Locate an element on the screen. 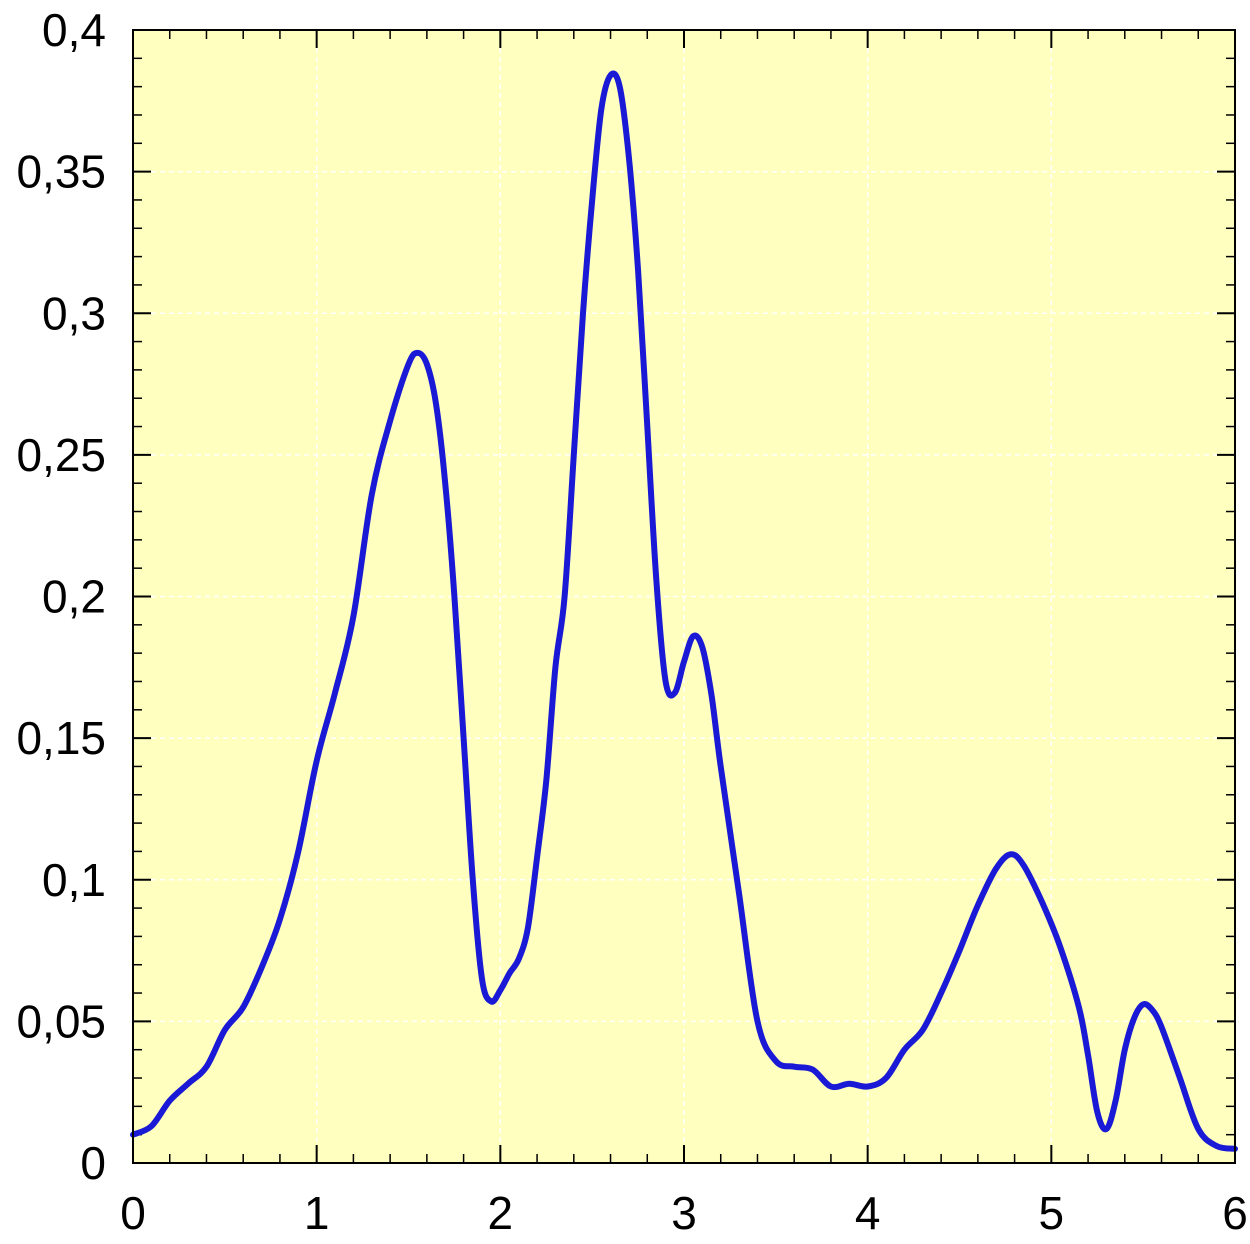 The image size is (1250, 1244). x-tick-label: 5 is located at coordinates (1052, 1213).